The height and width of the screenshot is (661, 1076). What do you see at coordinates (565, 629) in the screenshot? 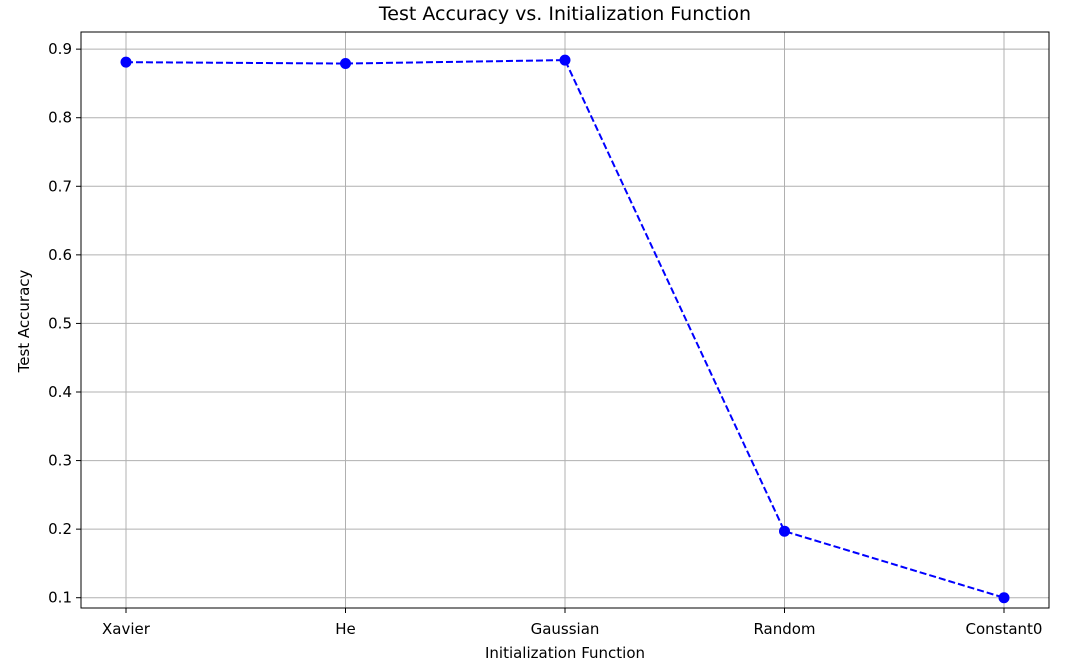
I see `x-tick-label: Gaussian` at bounding box center [565, 629].